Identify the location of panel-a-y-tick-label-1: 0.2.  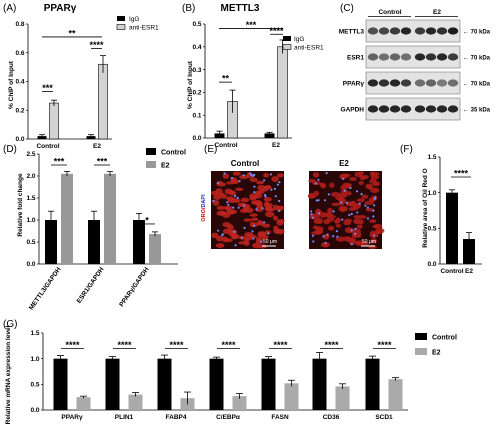
(19, 110).